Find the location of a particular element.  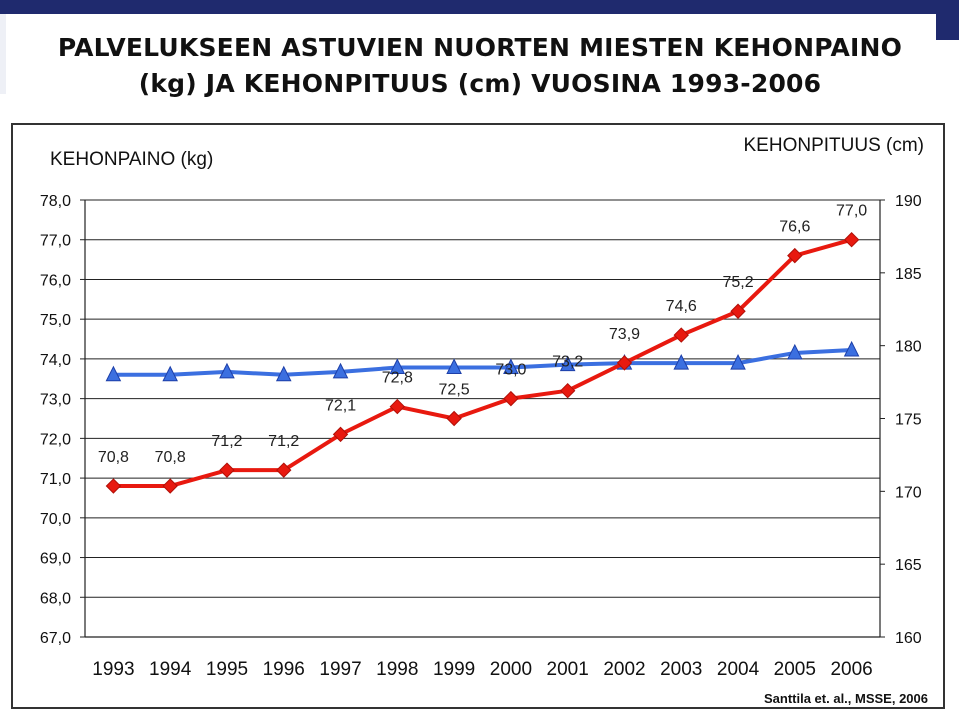

corner-decoration is located at coordinates (947, 27).